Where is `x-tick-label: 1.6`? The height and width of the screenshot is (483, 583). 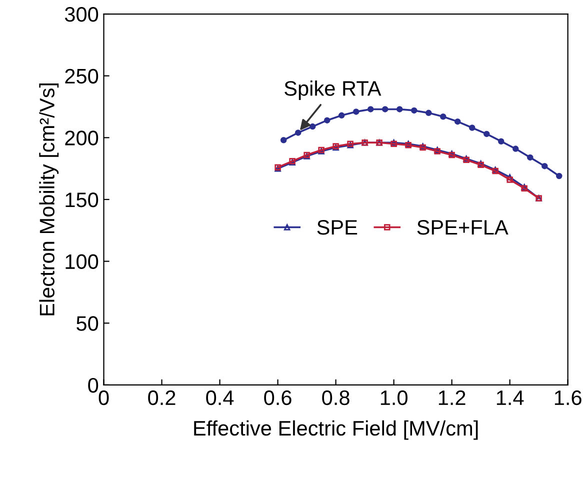 x-tick-label: 1.6 is located at coordinates (568, 398).